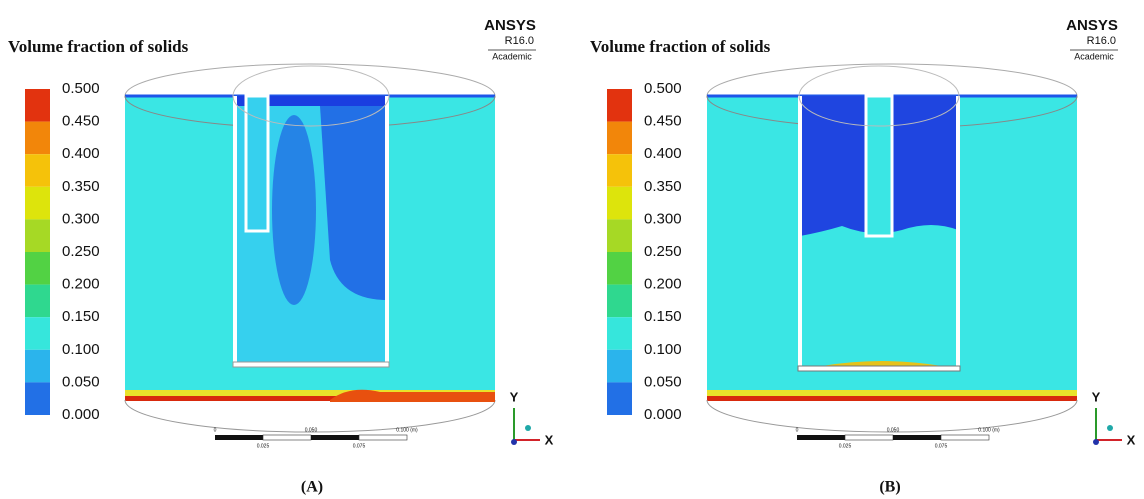  I want to click on inner-blue, so click(353, 203).